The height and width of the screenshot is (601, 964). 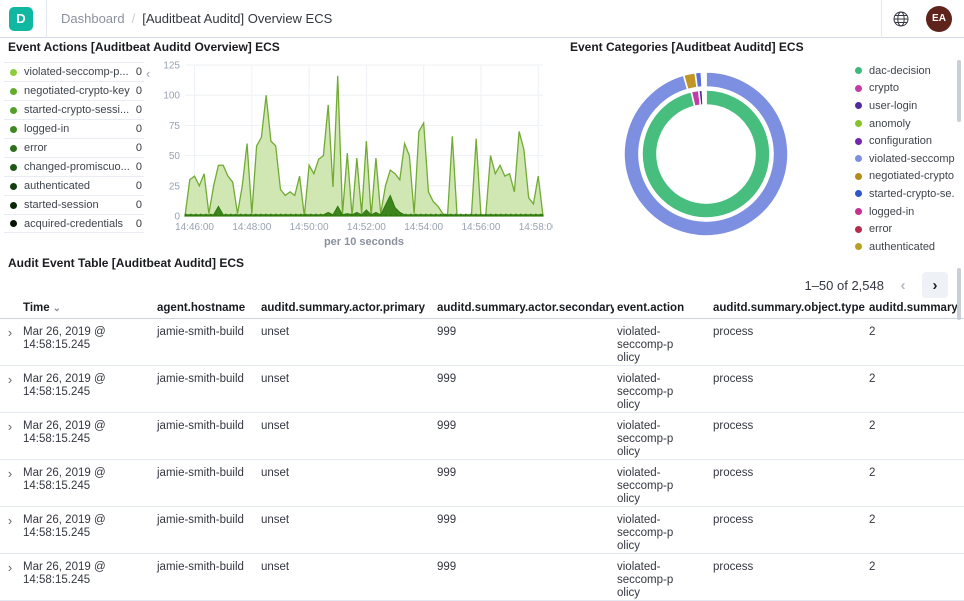 What do you see at coordinates (251, 227) in the screenshot?
I see `svg-text: 14:48:00` at bounding box center [251, 227].